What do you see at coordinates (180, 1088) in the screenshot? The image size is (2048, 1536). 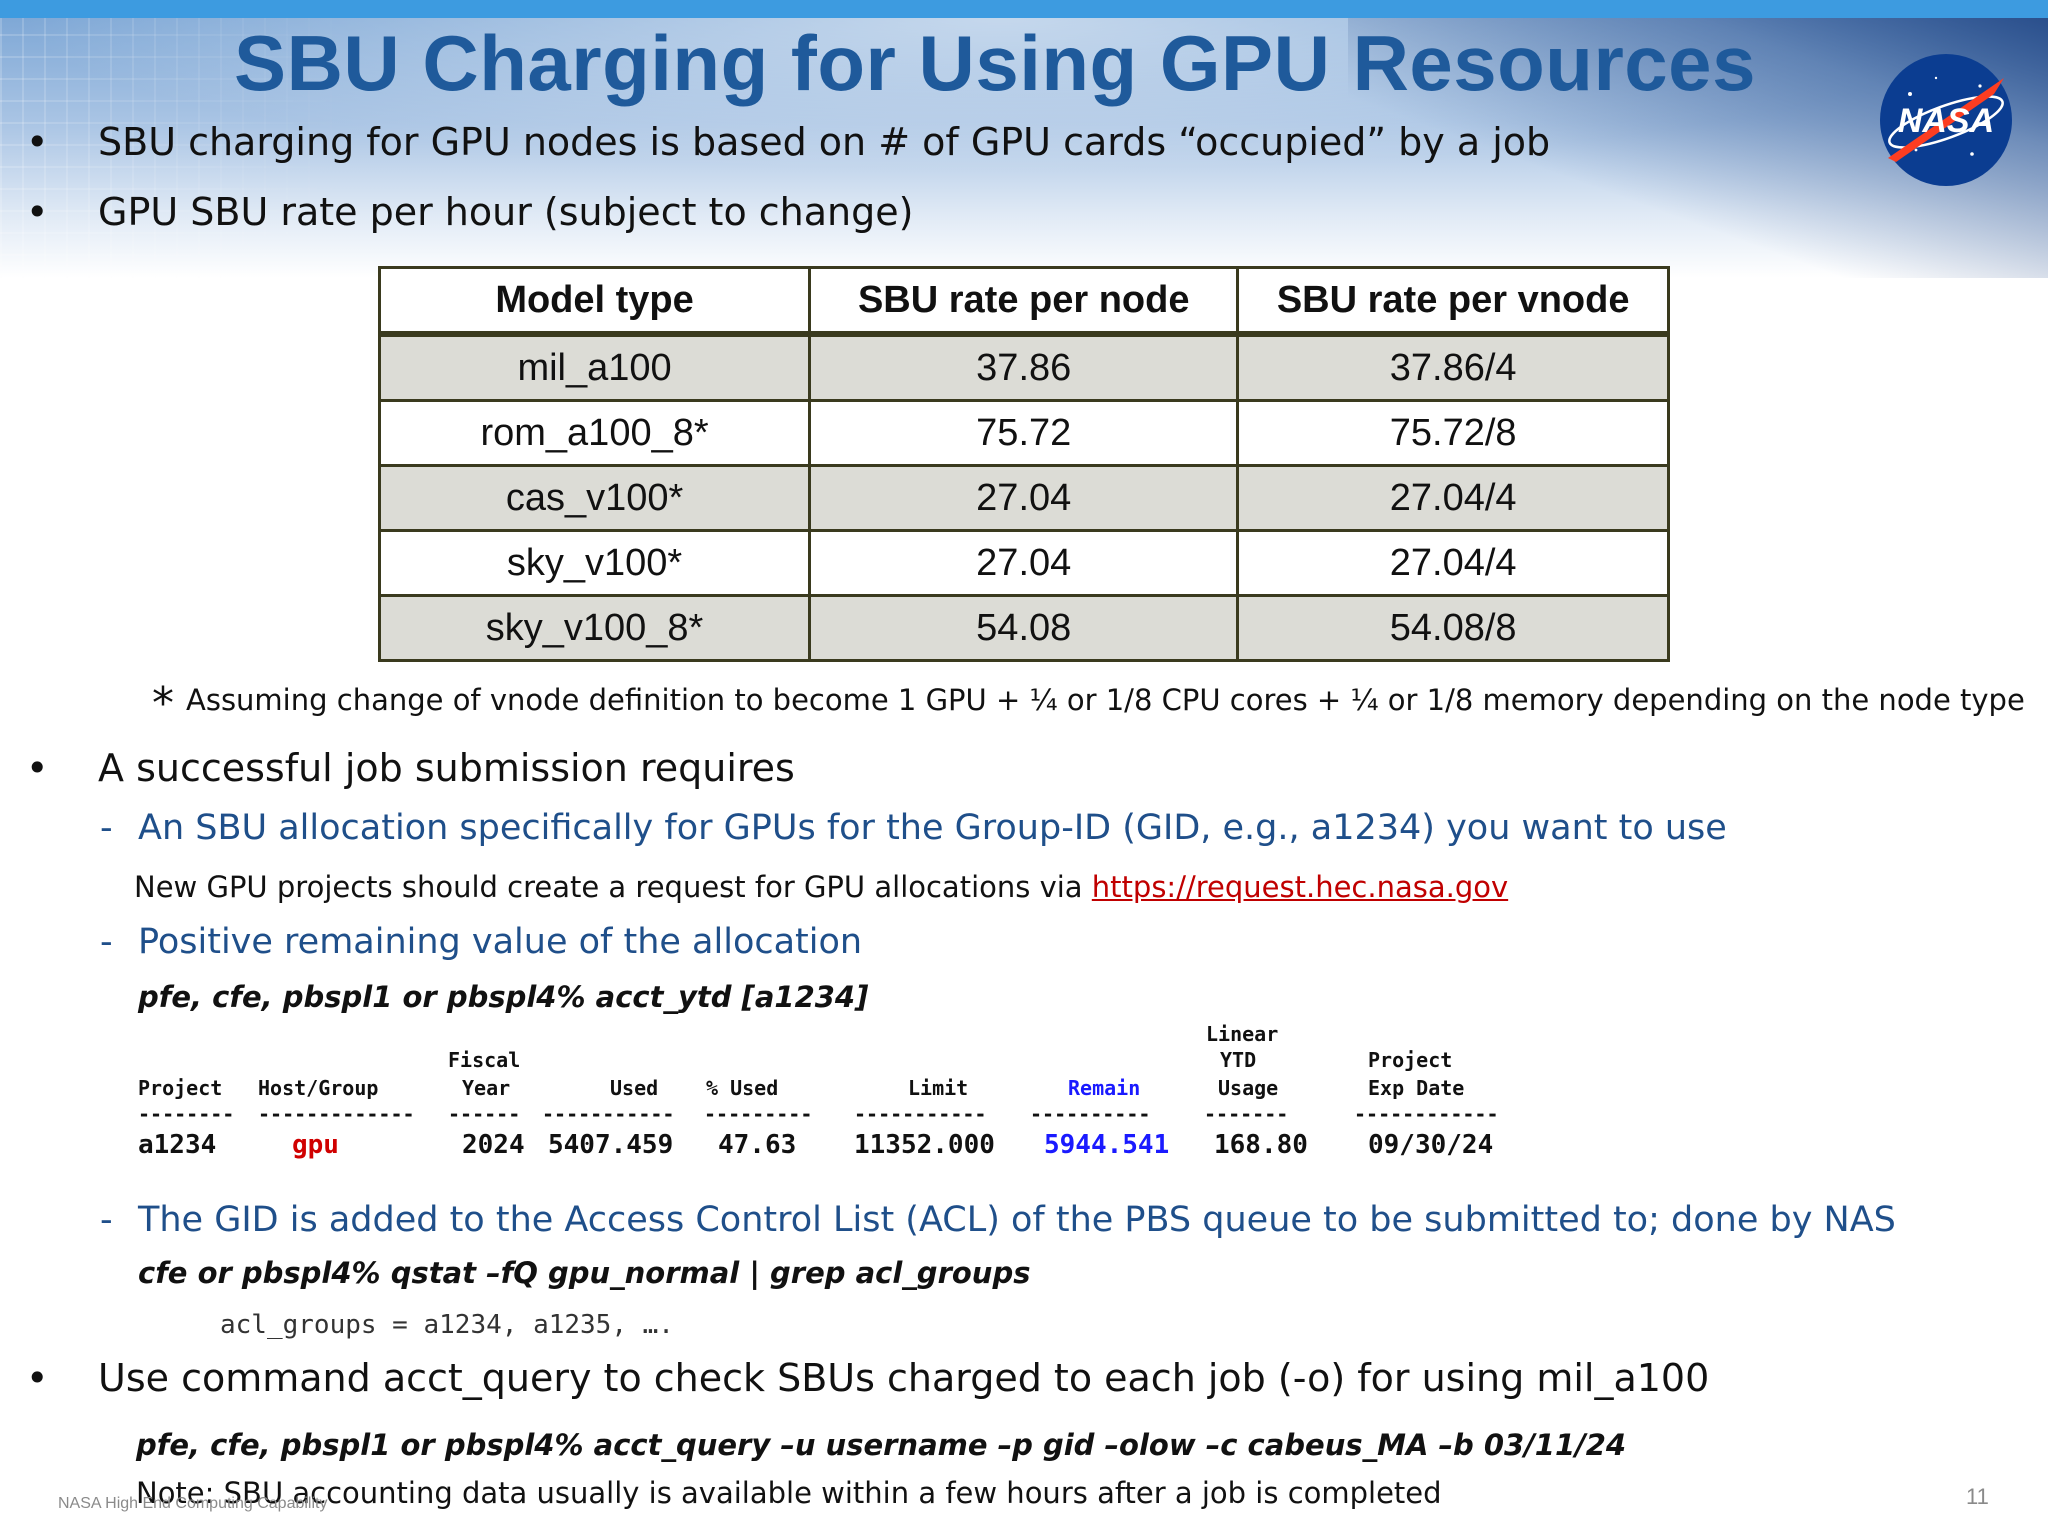 I see `col-project: Project` at bounding box center [180, 1088].